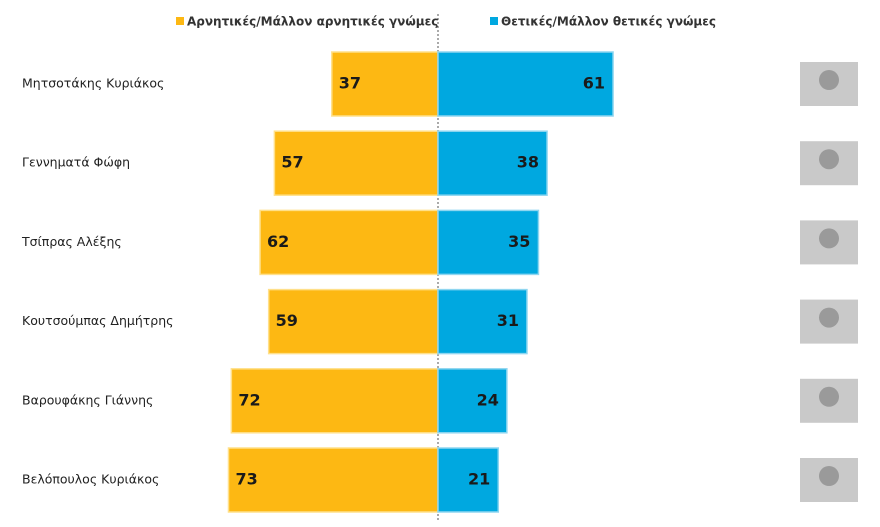  I want to click on legend-label: Αρνητικές/Μάλλον αρνητικές γνώμες, so click(312, 22).